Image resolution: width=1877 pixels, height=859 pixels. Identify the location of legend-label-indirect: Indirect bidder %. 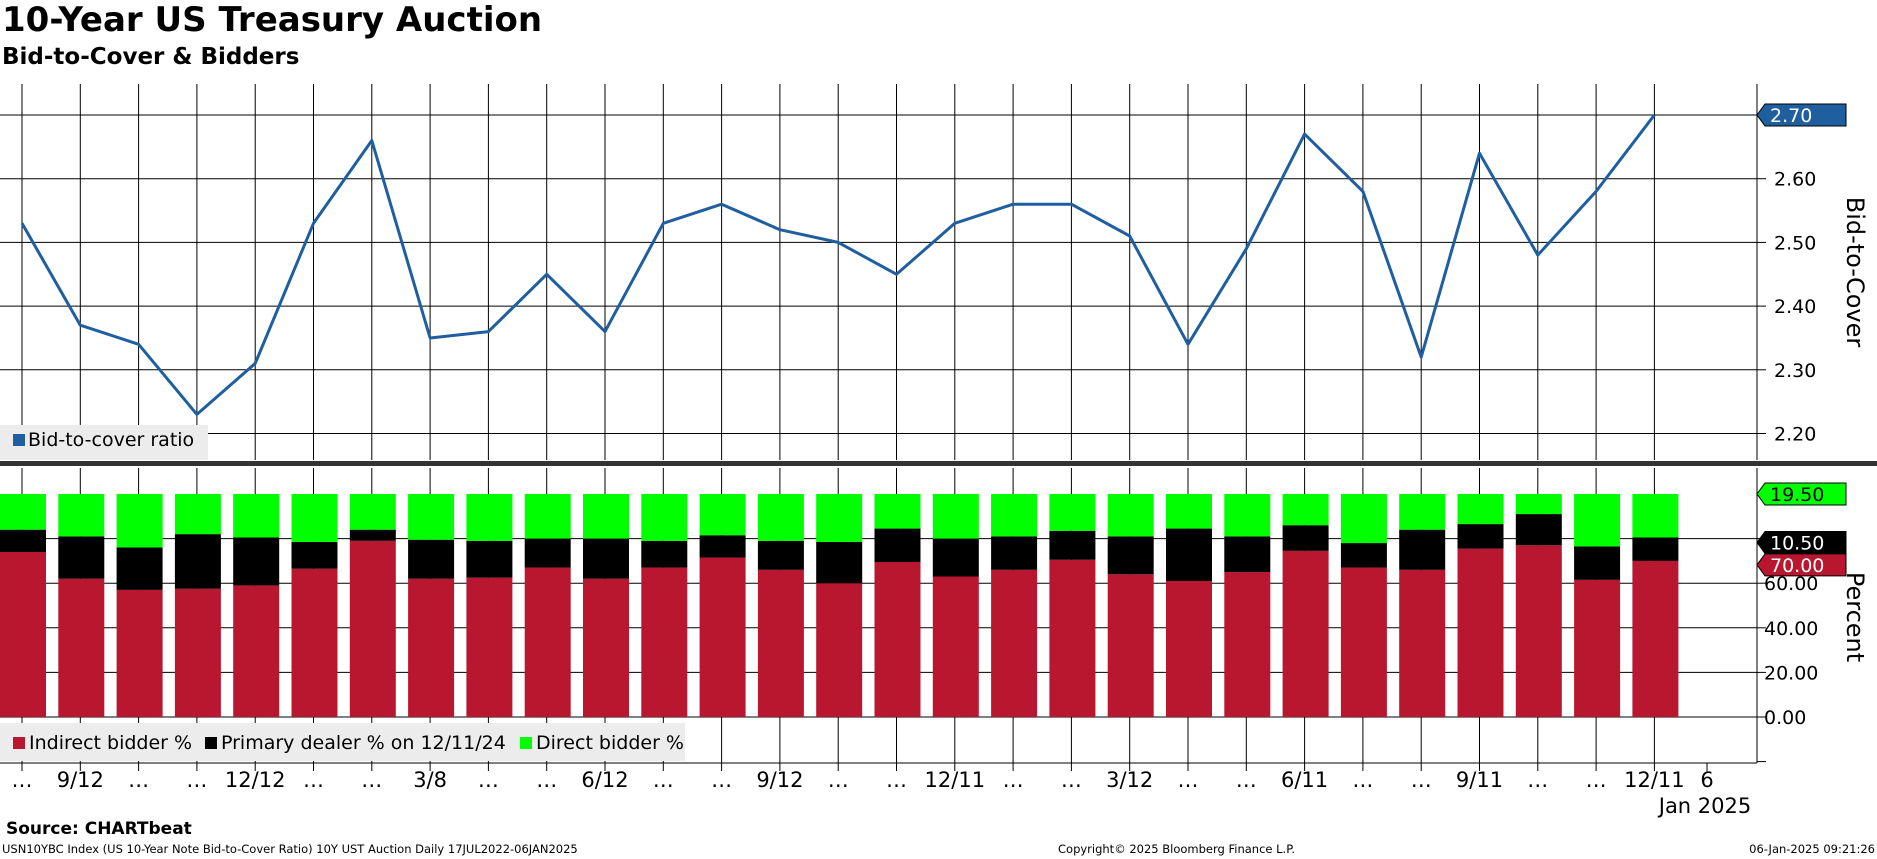
(110, 743).